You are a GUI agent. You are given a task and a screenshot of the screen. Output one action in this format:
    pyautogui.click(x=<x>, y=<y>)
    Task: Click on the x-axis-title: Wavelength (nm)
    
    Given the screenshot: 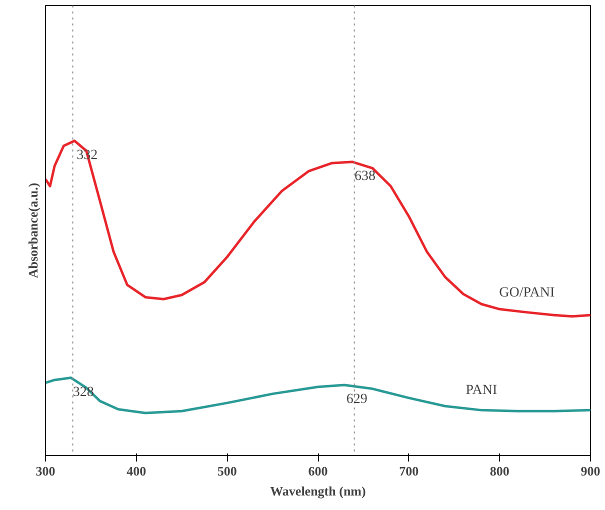 What is the action you would take?
    pyautogui.click(x=318, y=491)
    